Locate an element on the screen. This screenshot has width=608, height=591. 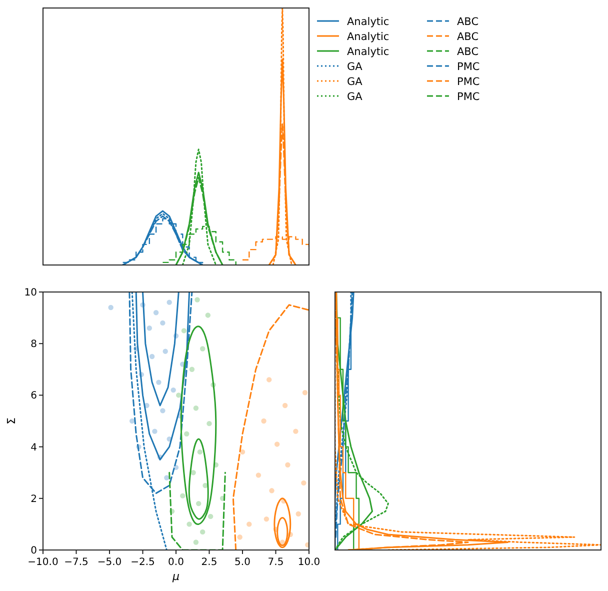
y-tick-label: 2 is located at coordinates (33, 499).